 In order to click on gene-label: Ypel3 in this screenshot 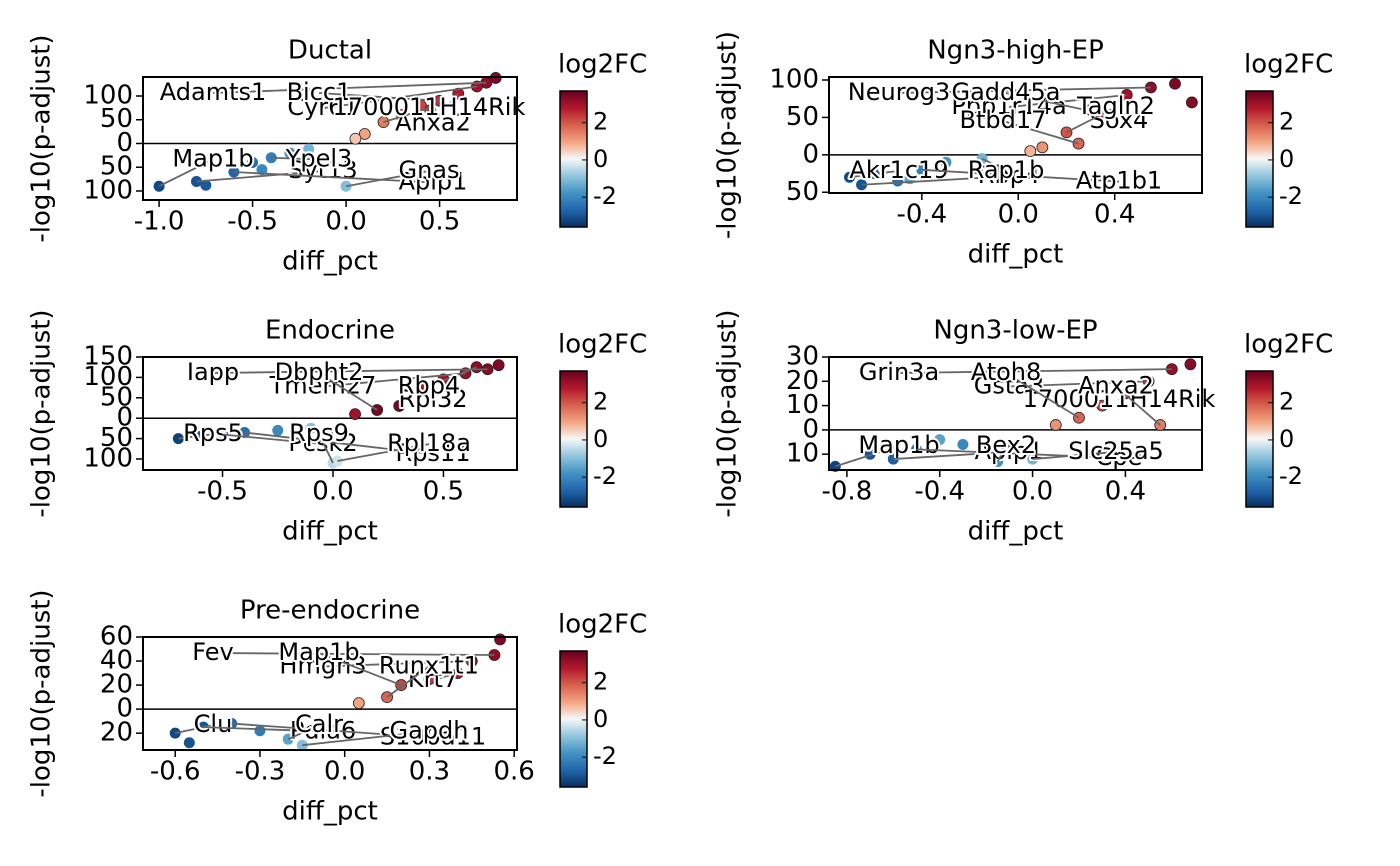, I will do `click(319, 158)`.